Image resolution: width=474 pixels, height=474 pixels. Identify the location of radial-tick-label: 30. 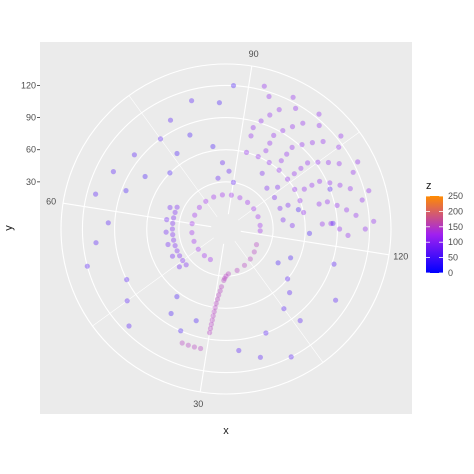
(31, 182).